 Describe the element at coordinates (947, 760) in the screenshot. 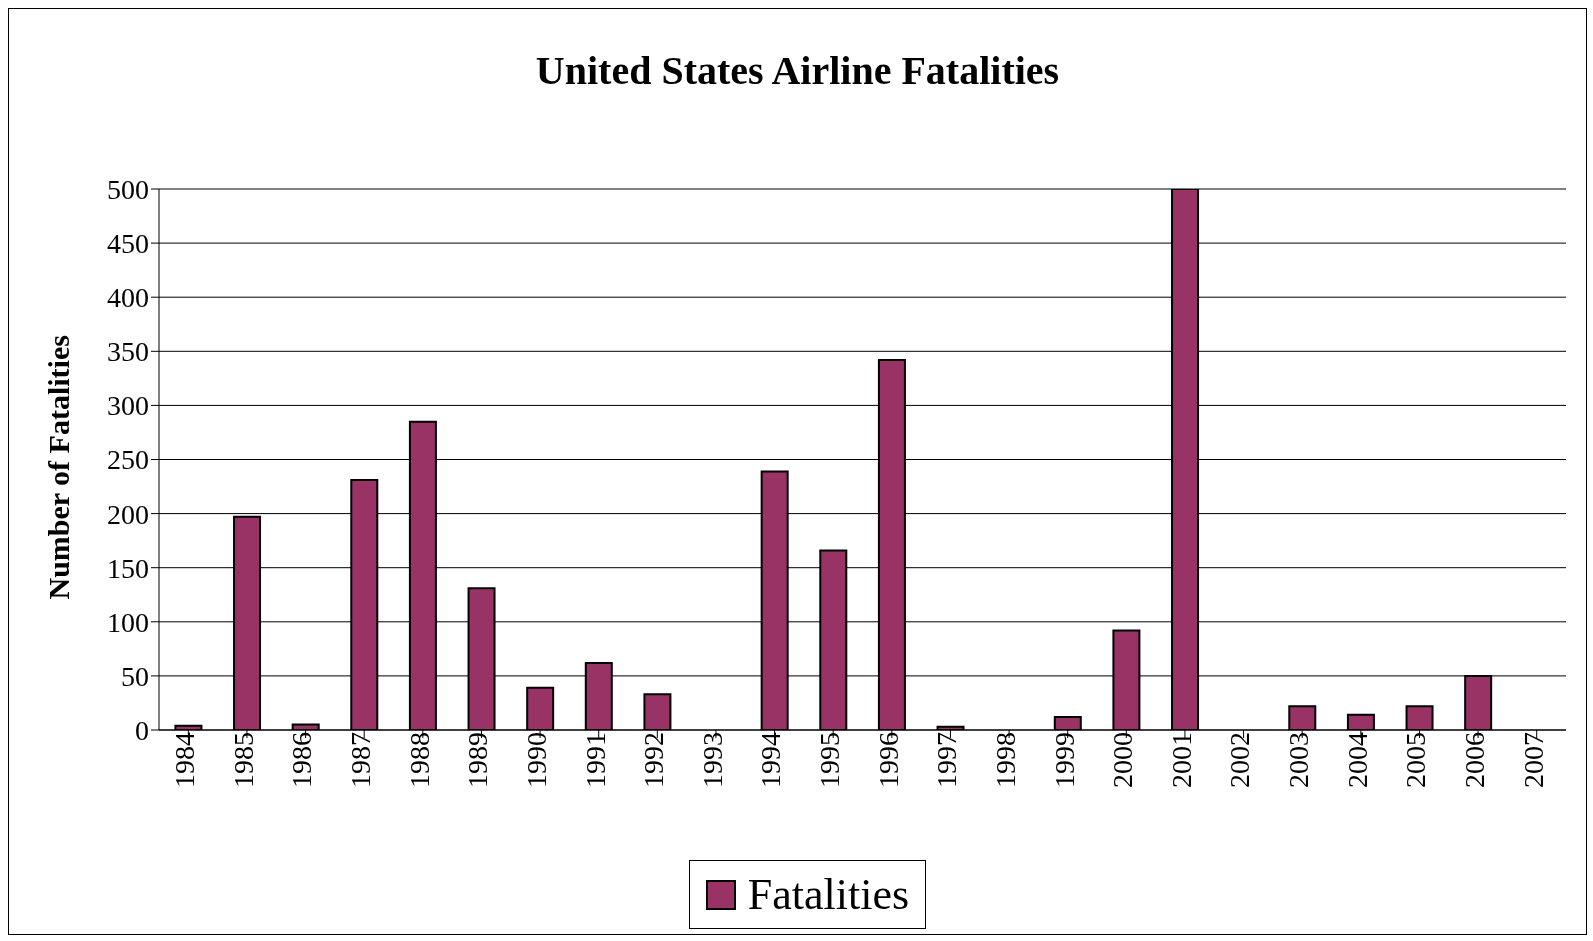

I see `x-tick-label: 1997` at that location.